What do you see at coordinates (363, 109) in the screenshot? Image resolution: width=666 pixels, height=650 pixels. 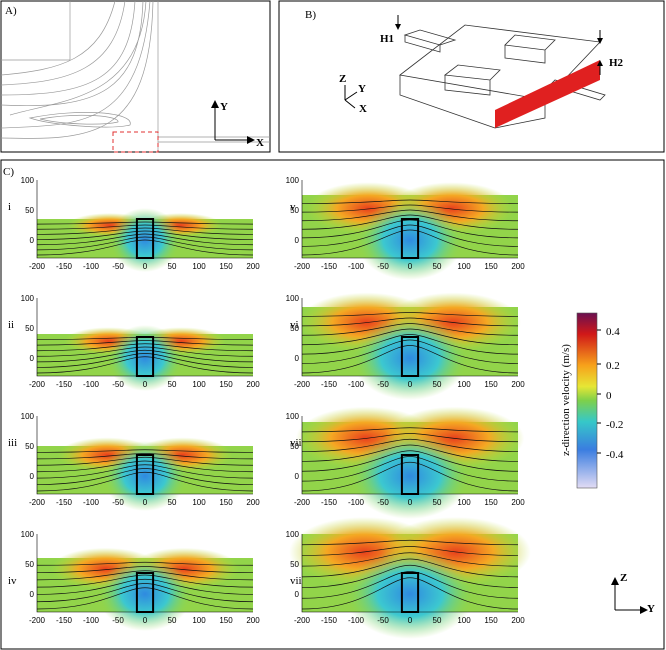 I see `axis-label: X` at bounding box center [363, 109].